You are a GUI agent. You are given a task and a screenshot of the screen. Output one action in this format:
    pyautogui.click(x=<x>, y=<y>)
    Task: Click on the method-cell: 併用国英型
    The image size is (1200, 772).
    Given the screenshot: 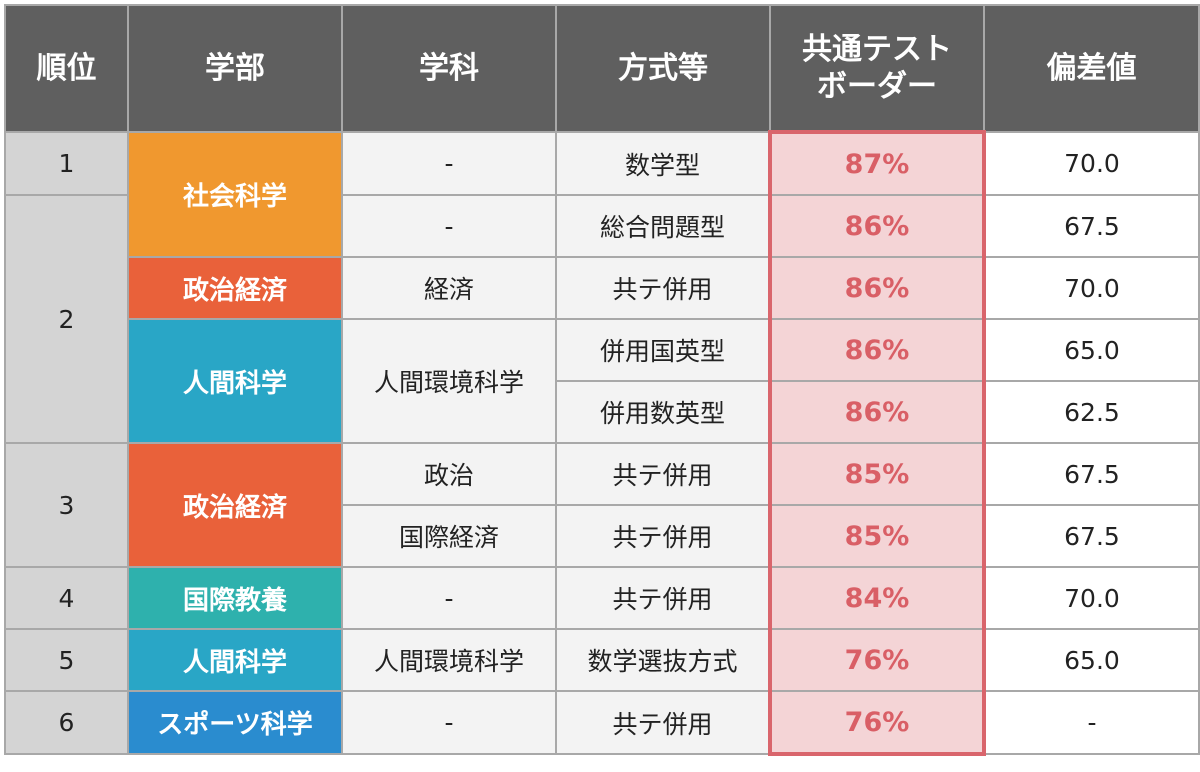 What is the action you would take?
    pyautogui.click(x=663, y=350)
    